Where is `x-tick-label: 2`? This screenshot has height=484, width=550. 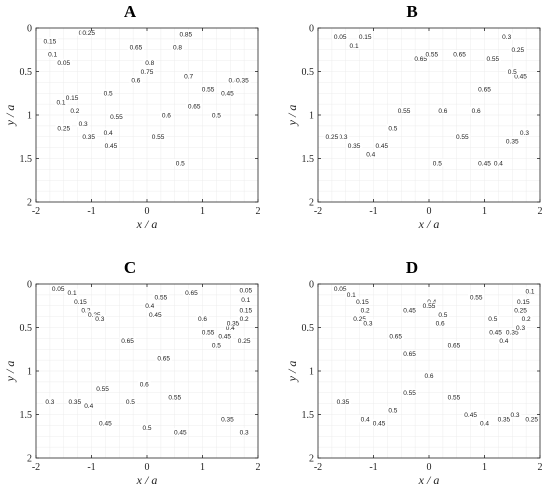 x-tick-label: 2 is located at coordinates (540, 467).